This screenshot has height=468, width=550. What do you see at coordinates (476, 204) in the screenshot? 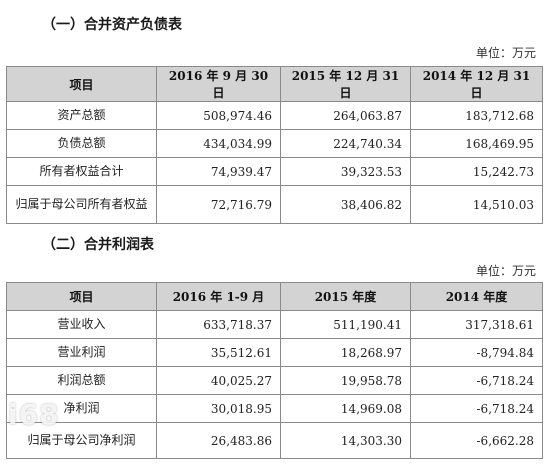
I see `cell-value: 14,510.03` at bounding box center [476, 204].